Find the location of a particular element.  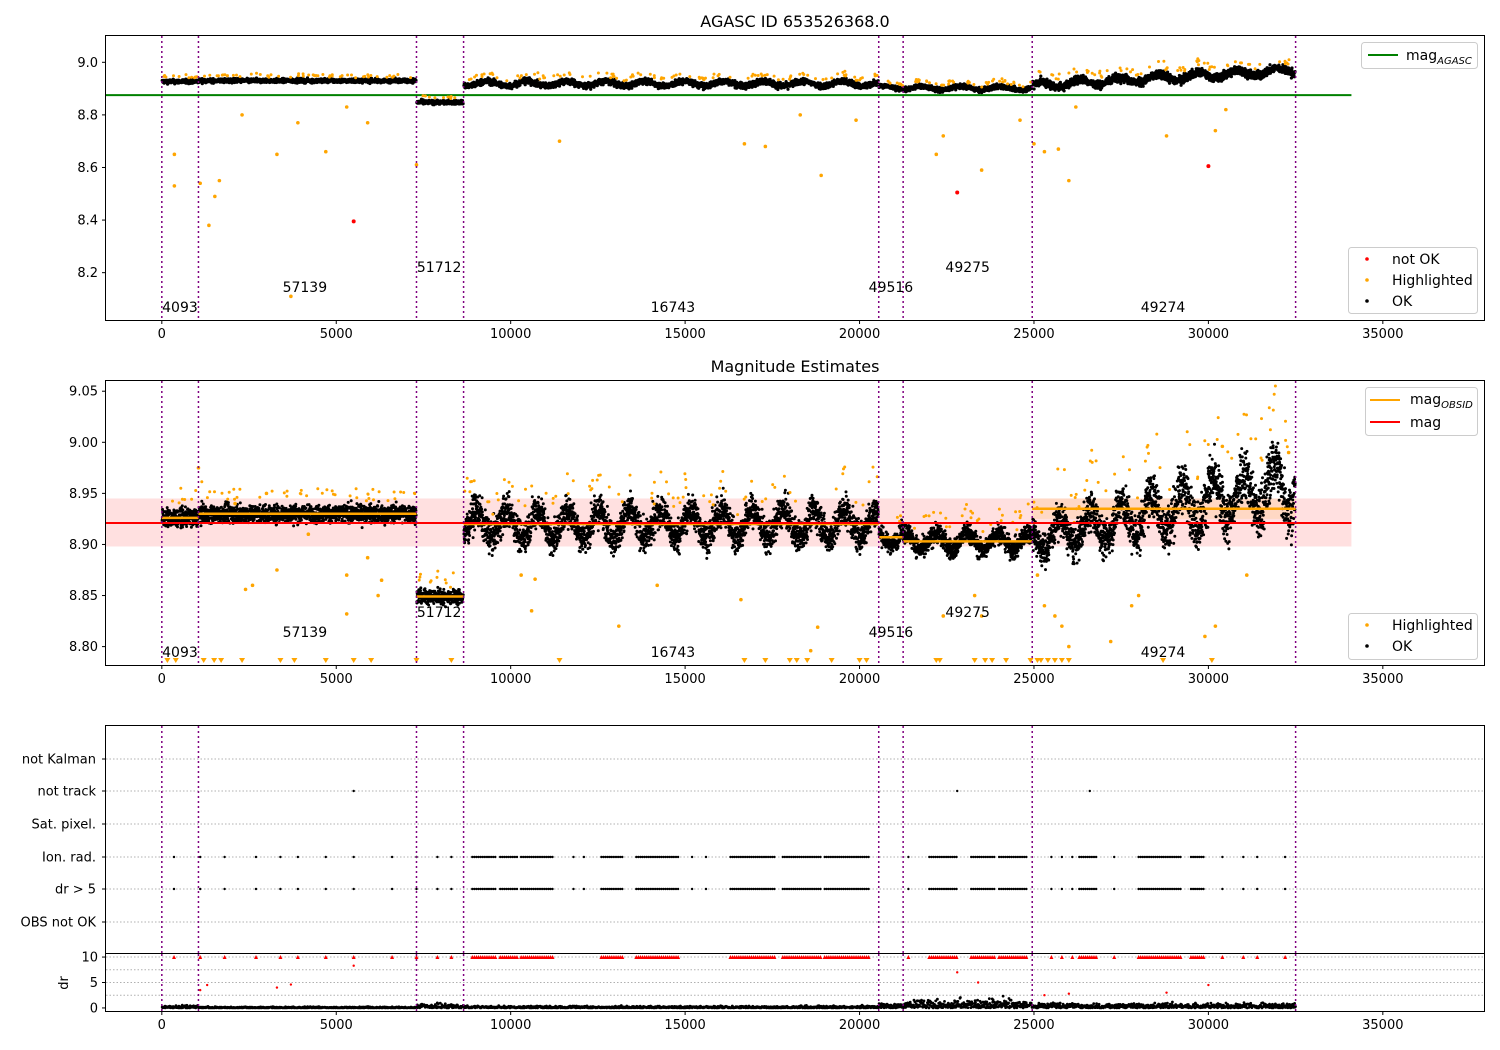

agasc-legend-lower-box is located at coordinates (1413, 280).